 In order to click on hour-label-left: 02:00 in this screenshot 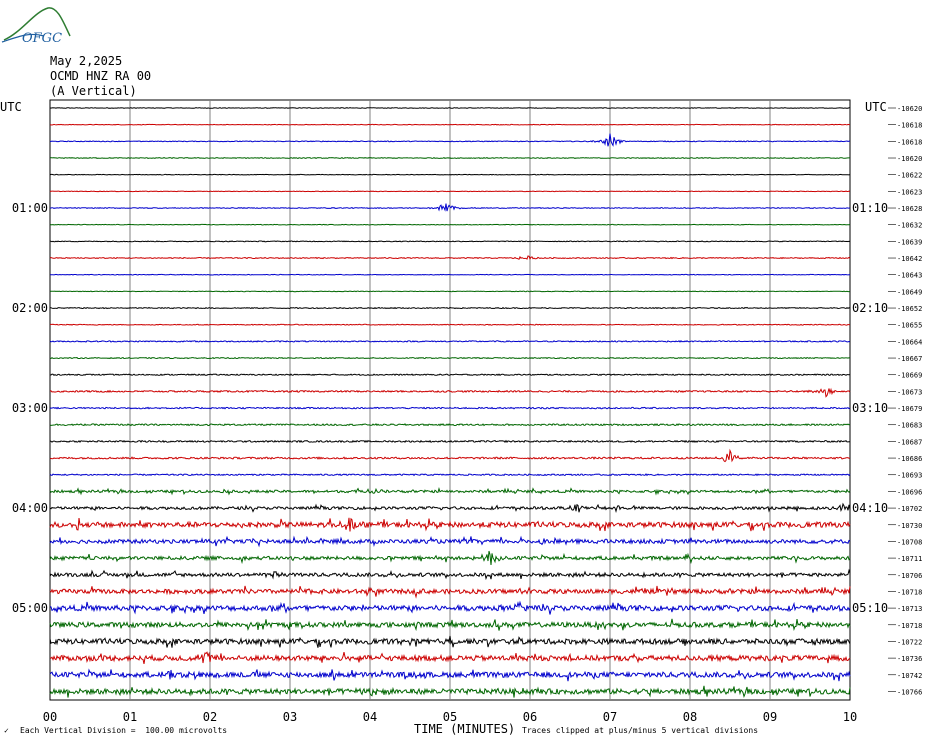, I will do `click(30, 308)`.